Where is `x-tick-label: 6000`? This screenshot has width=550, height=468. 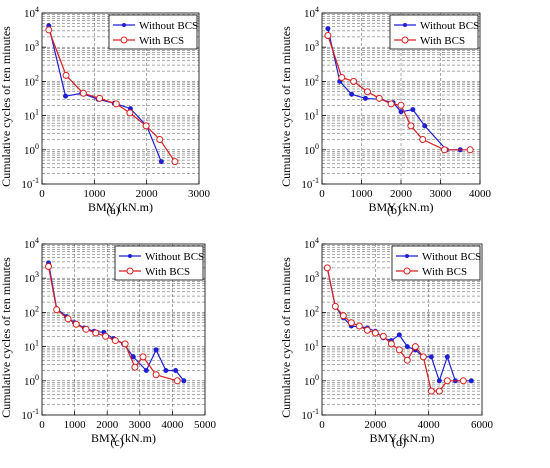 x-tick-label: 6000 is located at coordinates (482, 425).